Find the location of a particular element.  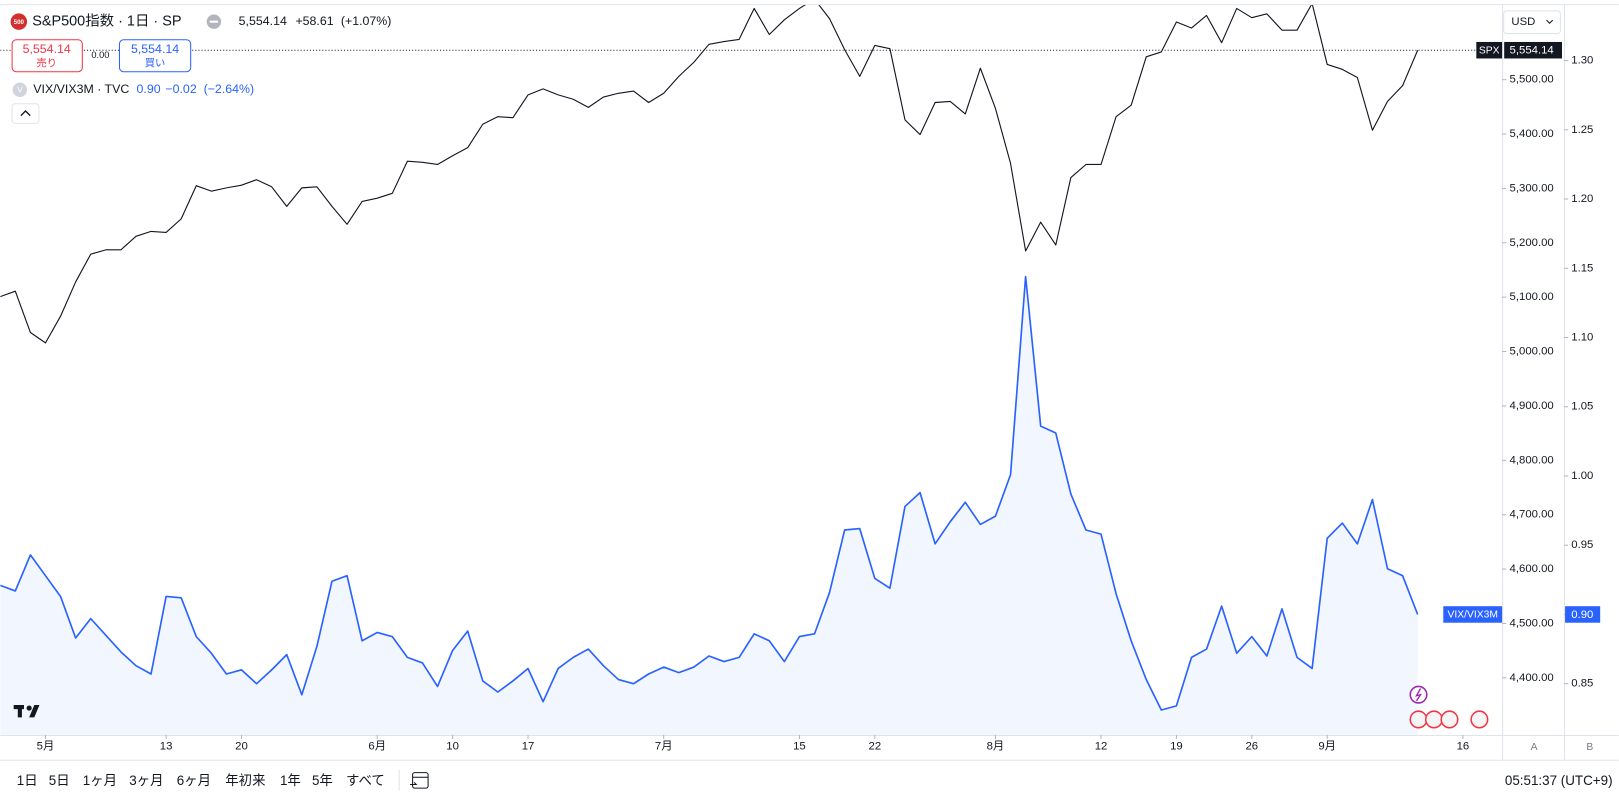

tradingview-logo is located at coordinates (26, 711).